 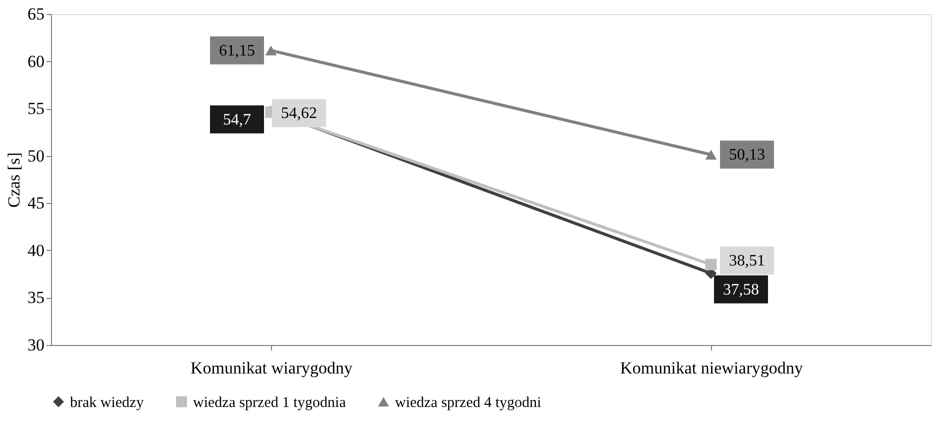 I want to click on legend-label: brak wiedzy, so click(x=107, y=402).